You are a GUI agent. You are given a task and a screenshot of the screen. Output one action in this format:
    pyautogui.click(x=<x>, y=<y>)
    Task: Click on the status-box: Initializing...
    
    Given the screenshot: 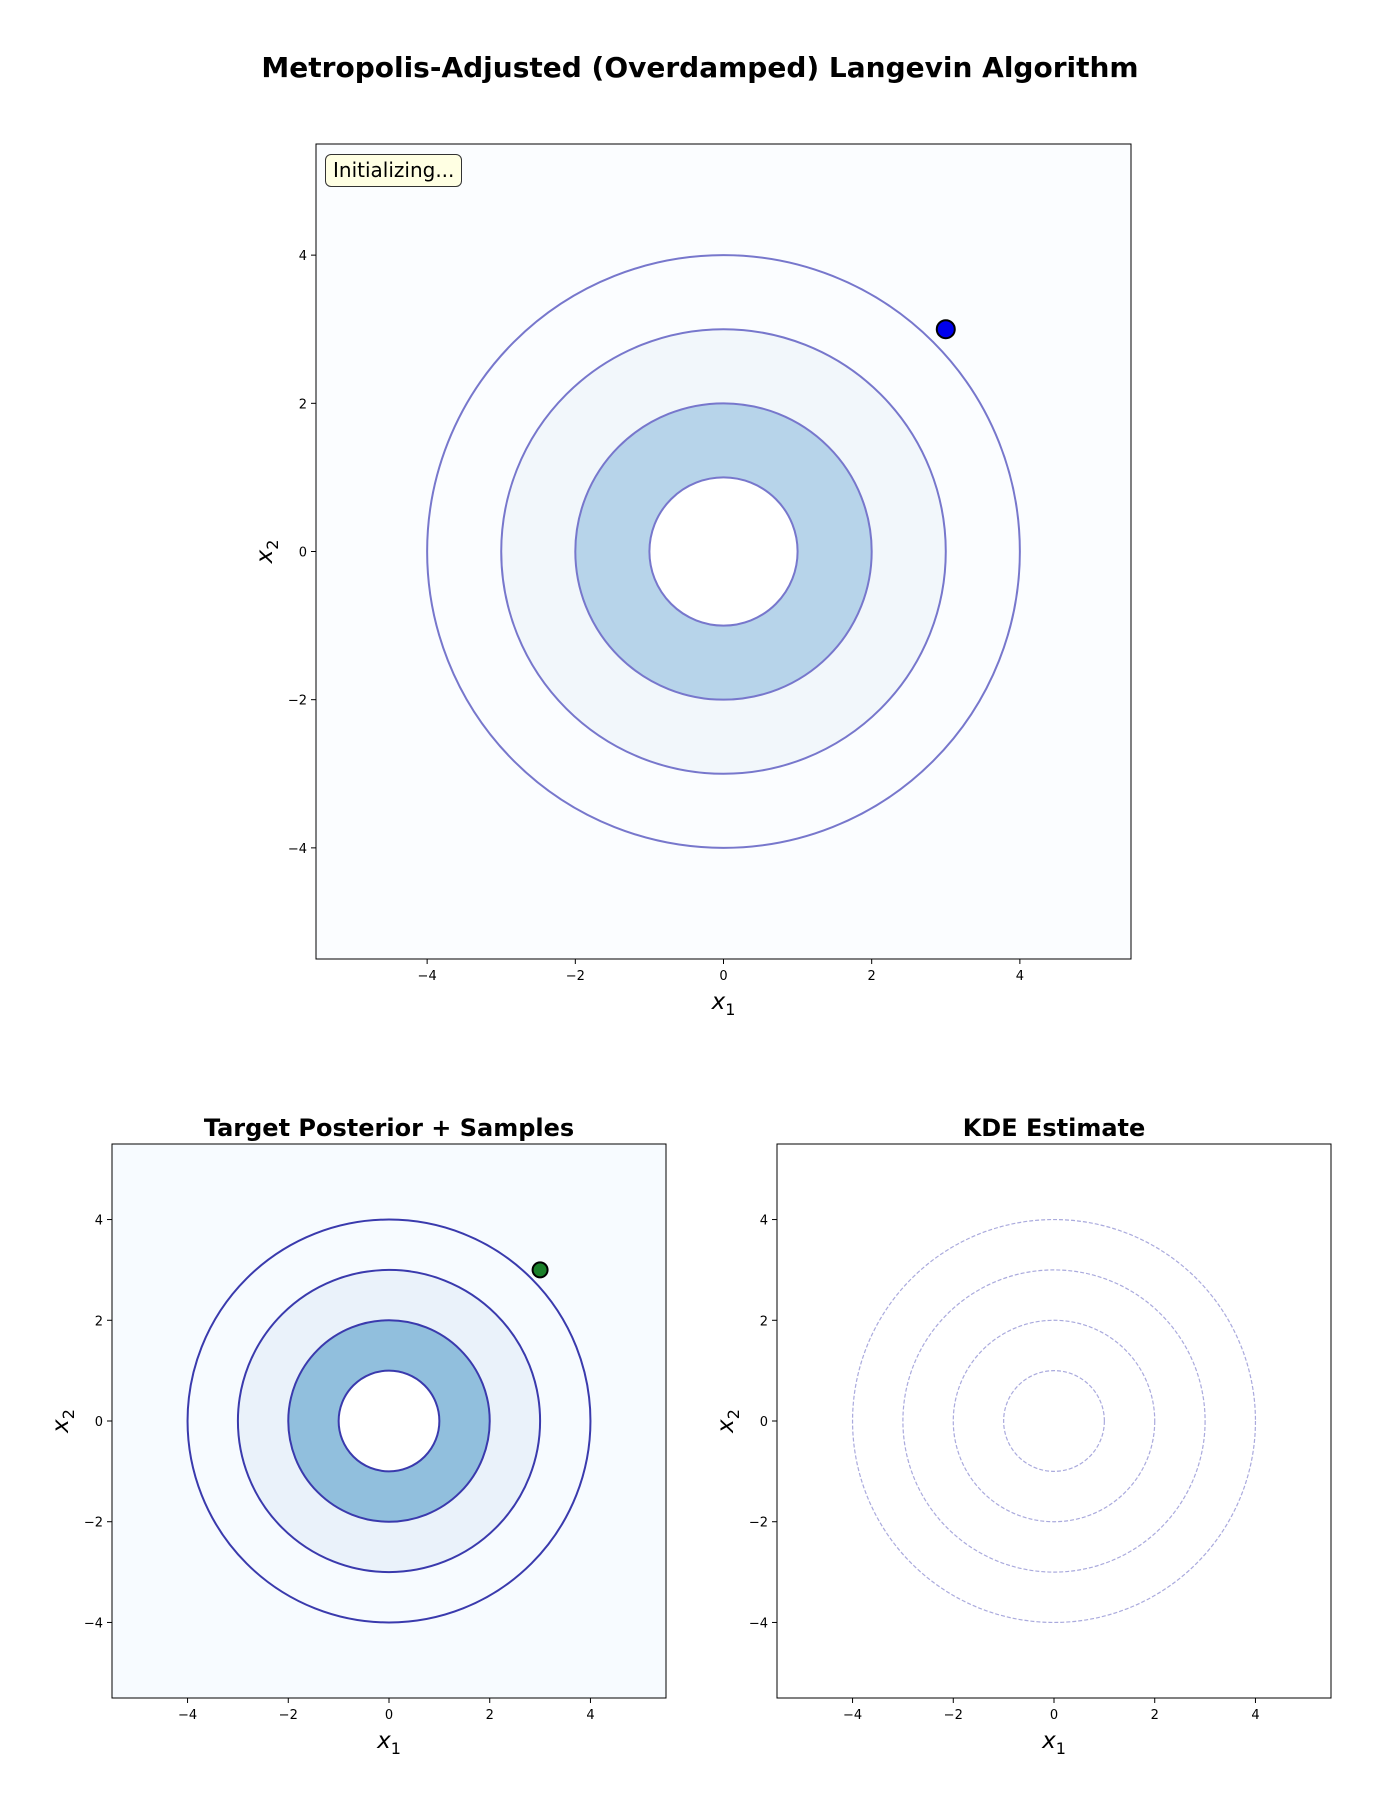 What is the action you would take?
    pyautogui.click(x=394, y=170)
    